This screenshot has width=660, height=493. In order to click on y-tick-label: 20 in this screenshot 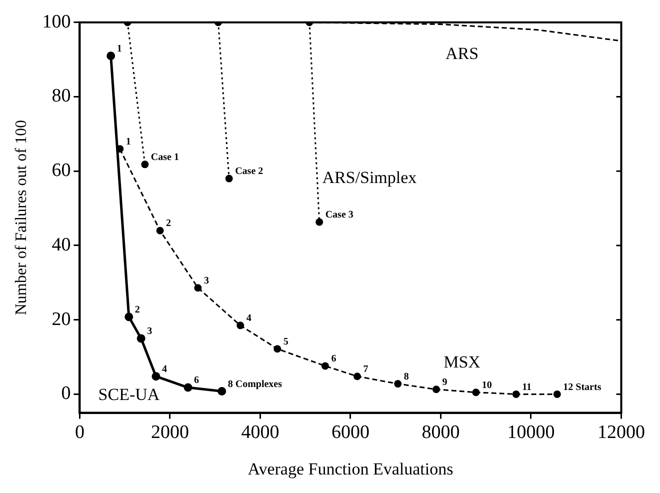, I will do `click(61, 319)`.